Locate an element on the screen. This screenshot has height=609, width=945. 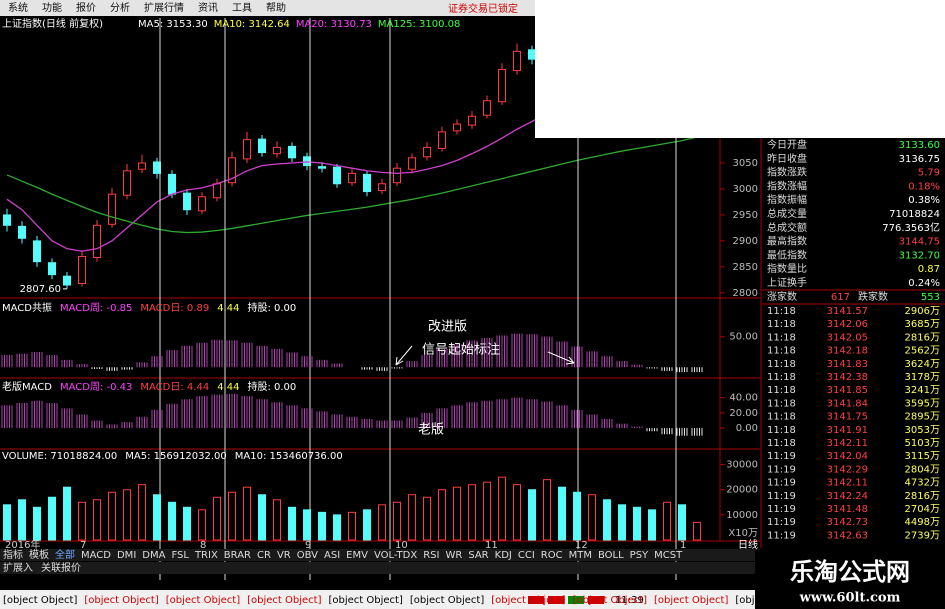
tab: MTM is located at coordinates (580, 555).